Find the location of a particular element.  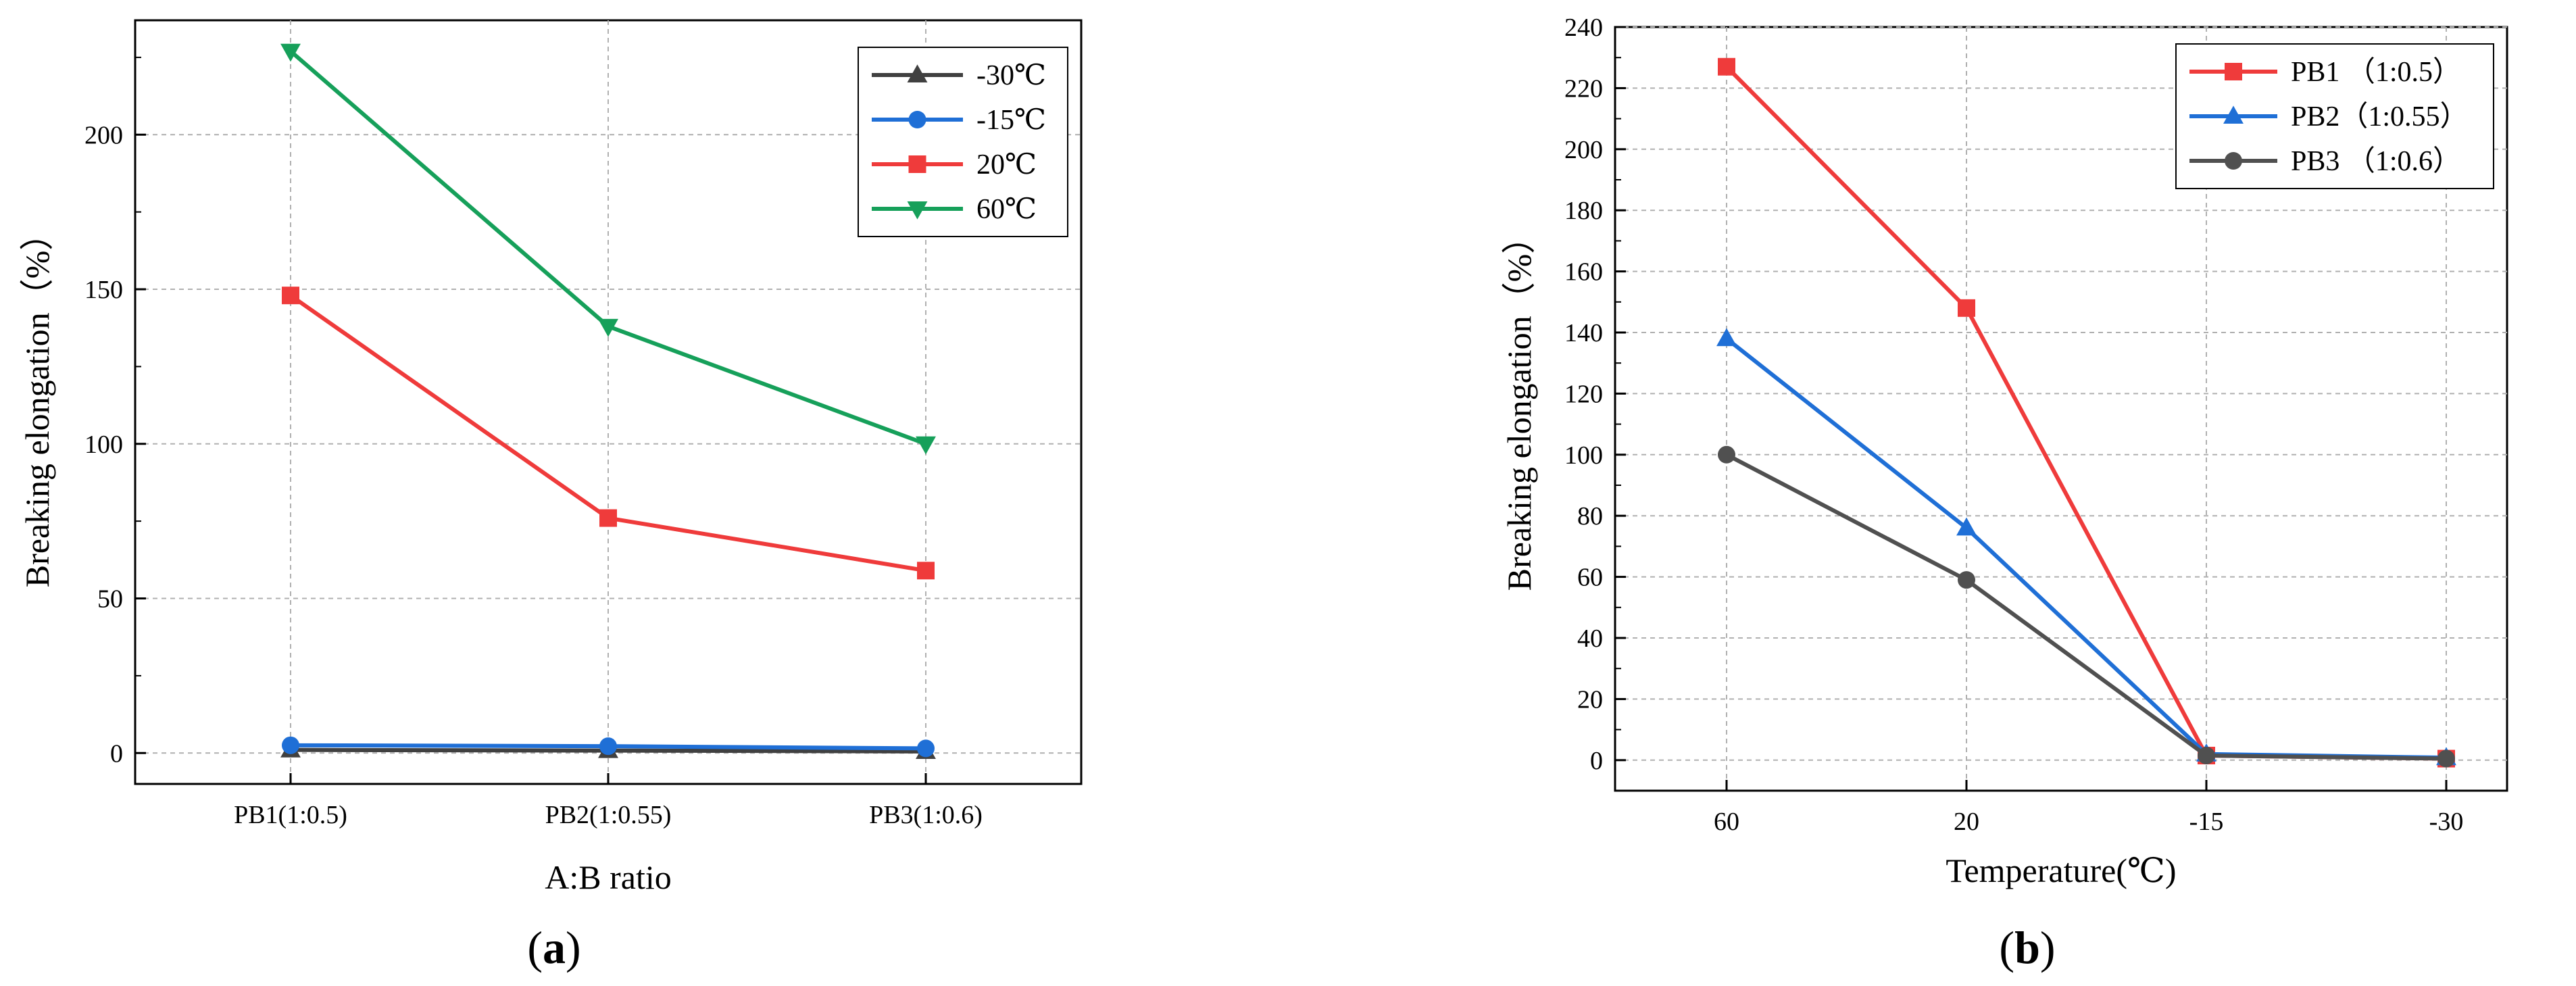

panel-b-yticks: 0 20 40 60 80 100 120 140 160 180 200 220 240 is located at coordinates (1595, 394).